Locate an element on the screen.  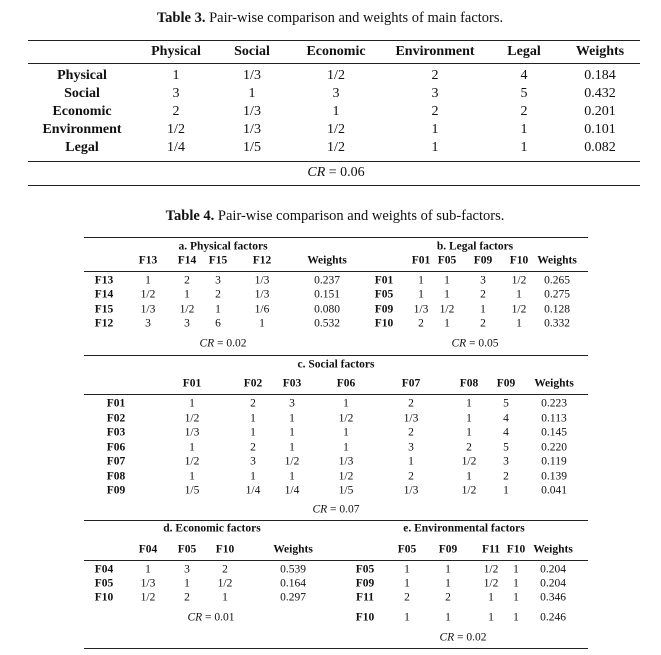
cell: 0.332 is located at coordinates (557, 323).